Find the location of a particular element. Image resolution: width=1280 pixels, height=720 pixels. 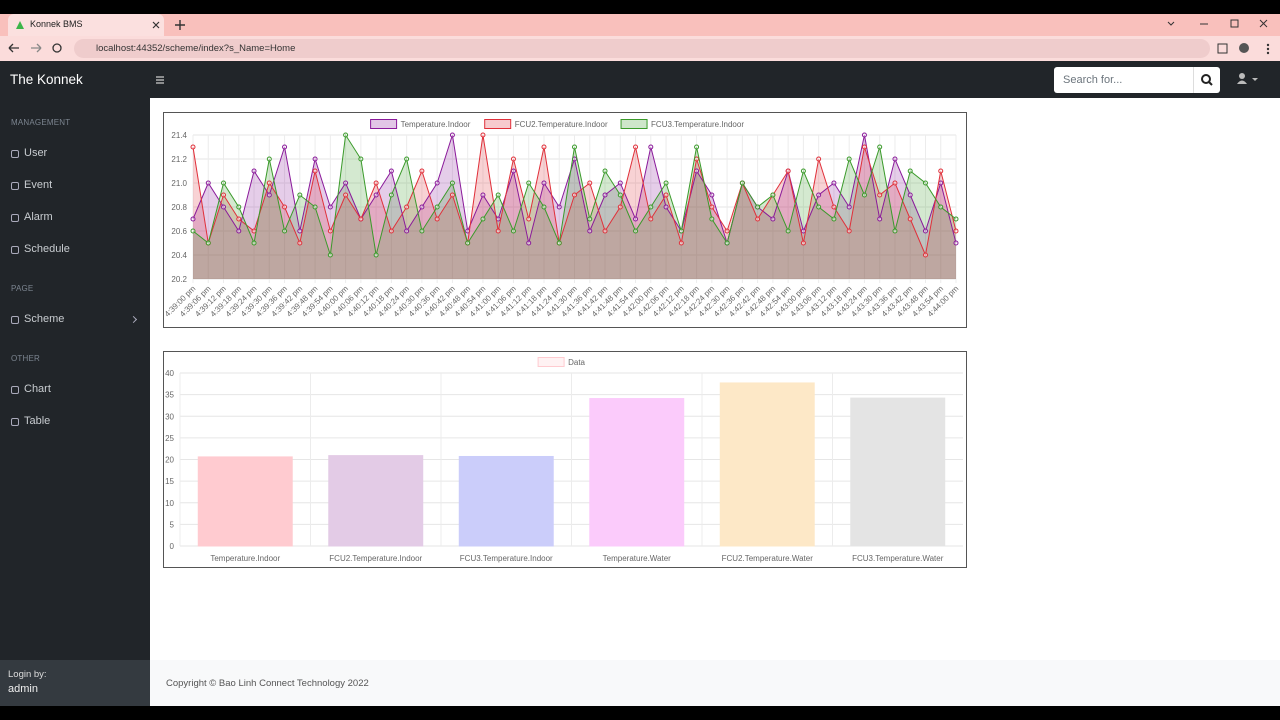

brand: The Konnek is located at coordinates (46, 79).